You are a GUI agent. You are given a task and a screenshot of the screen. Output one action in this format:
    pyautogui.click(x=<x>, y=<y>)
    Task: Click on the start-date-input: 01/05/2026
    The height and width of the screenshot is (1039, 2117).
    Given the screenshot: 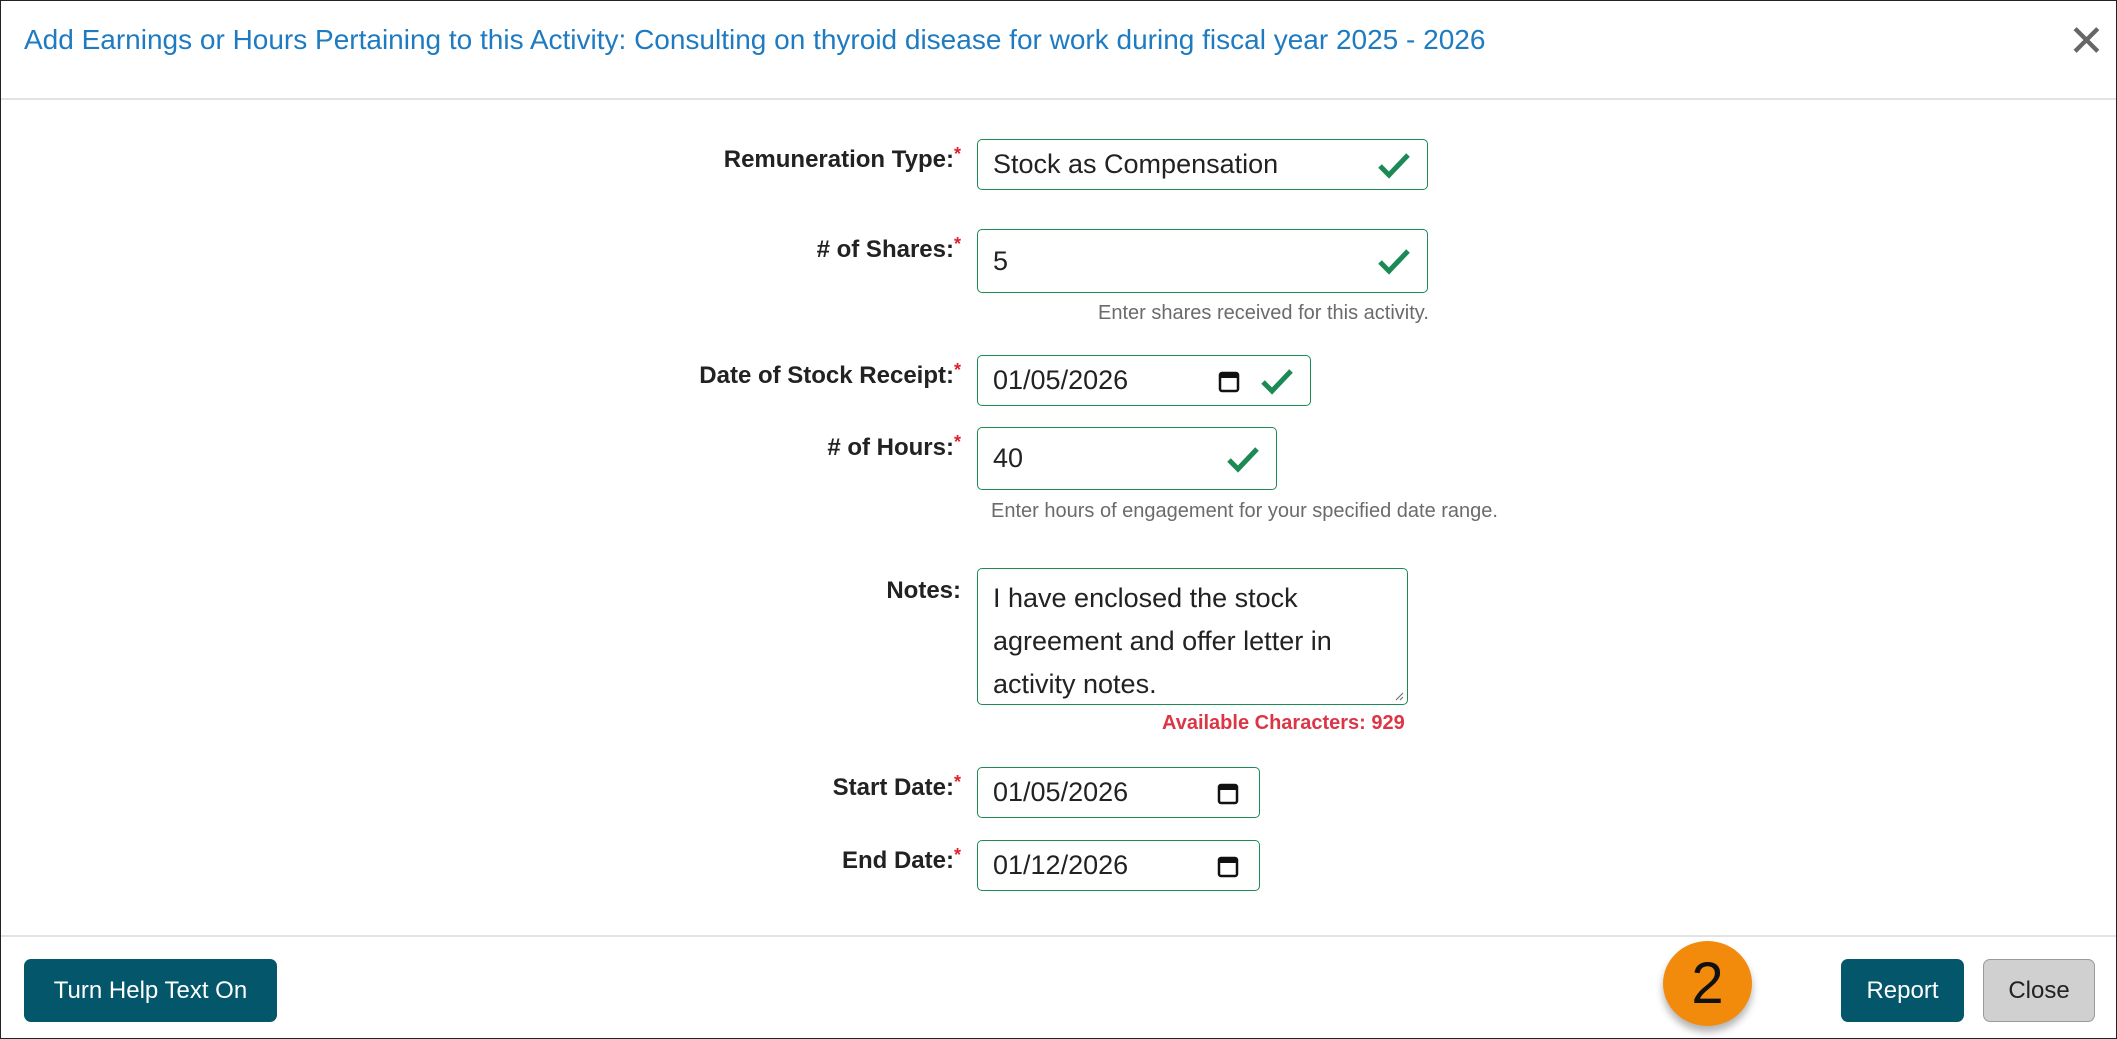 What is the action you would take?
    pyautogui.click(x=1118, y=792)
    